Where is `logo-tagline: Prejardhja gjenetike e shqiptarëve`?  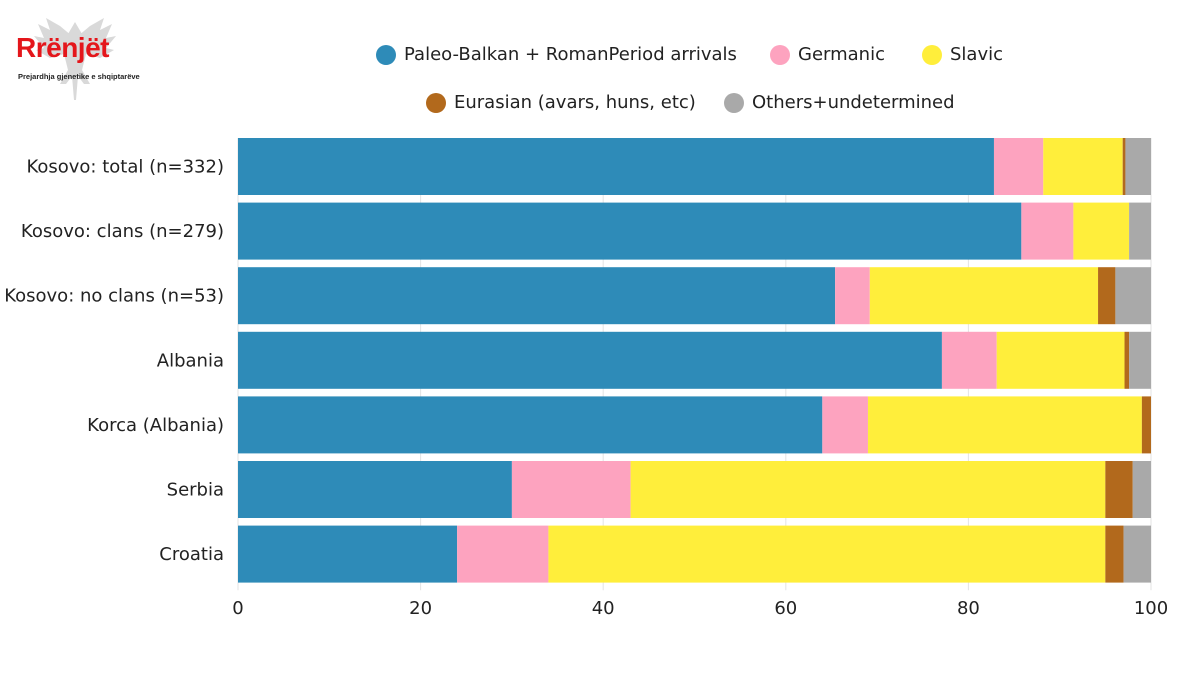 logo-tagline: Prejardhja gjenetike e shqiptarëve is located at coordinates (79, 76).